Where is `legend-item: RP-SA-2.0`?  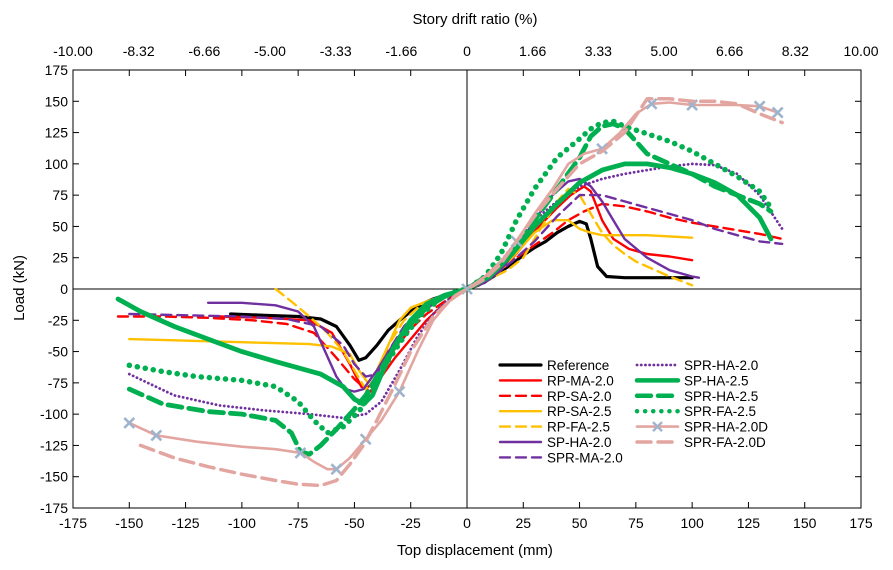
legend-item: RP-SA-2.0 is located at coordinates (555, 396).